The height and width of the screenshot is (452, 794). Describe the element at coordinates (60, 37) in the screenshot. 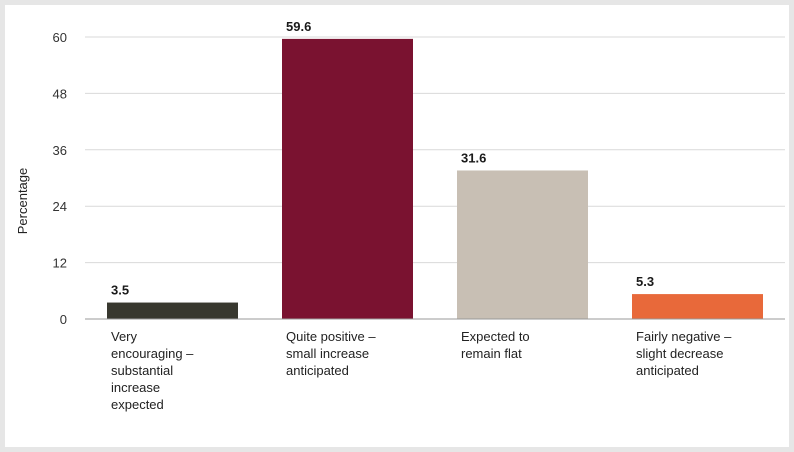

I see `y-tick-label: 60` at that location.